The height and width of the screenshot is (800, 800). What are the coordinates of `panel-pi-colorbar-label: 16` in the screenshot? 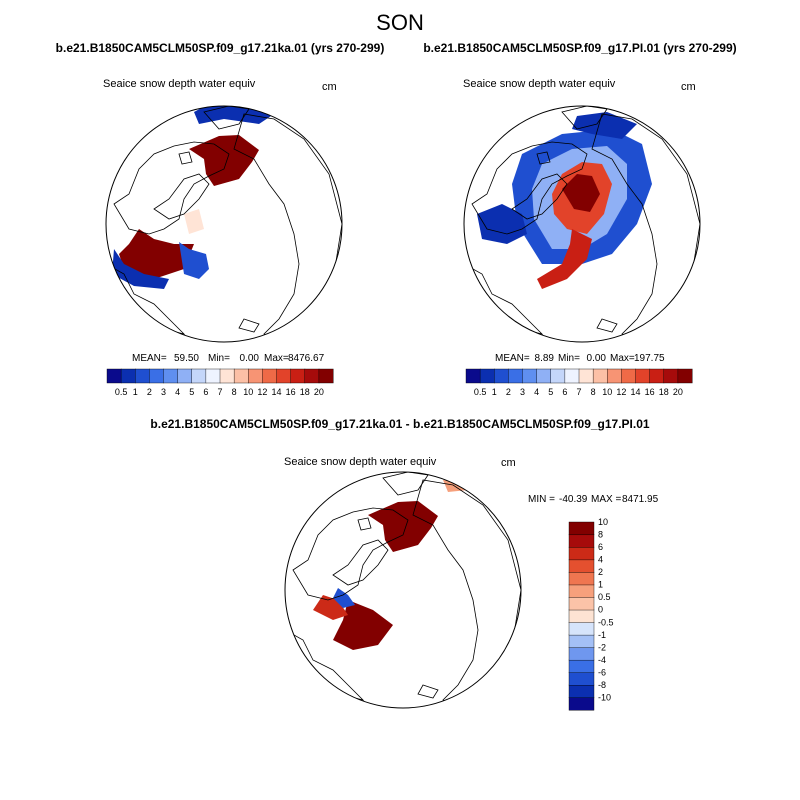 It's located at (650, 392).